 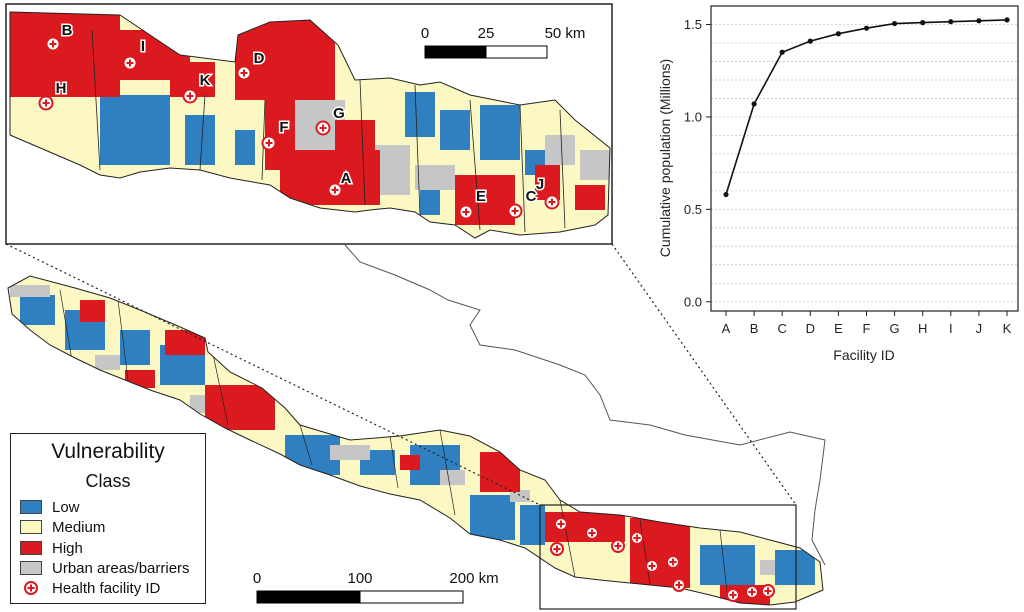 What do you see at coordinates (503, 42) in the screenshot?
I see `inset-scale-bar: 0 25 50 km` at bounding box center [503, 42].